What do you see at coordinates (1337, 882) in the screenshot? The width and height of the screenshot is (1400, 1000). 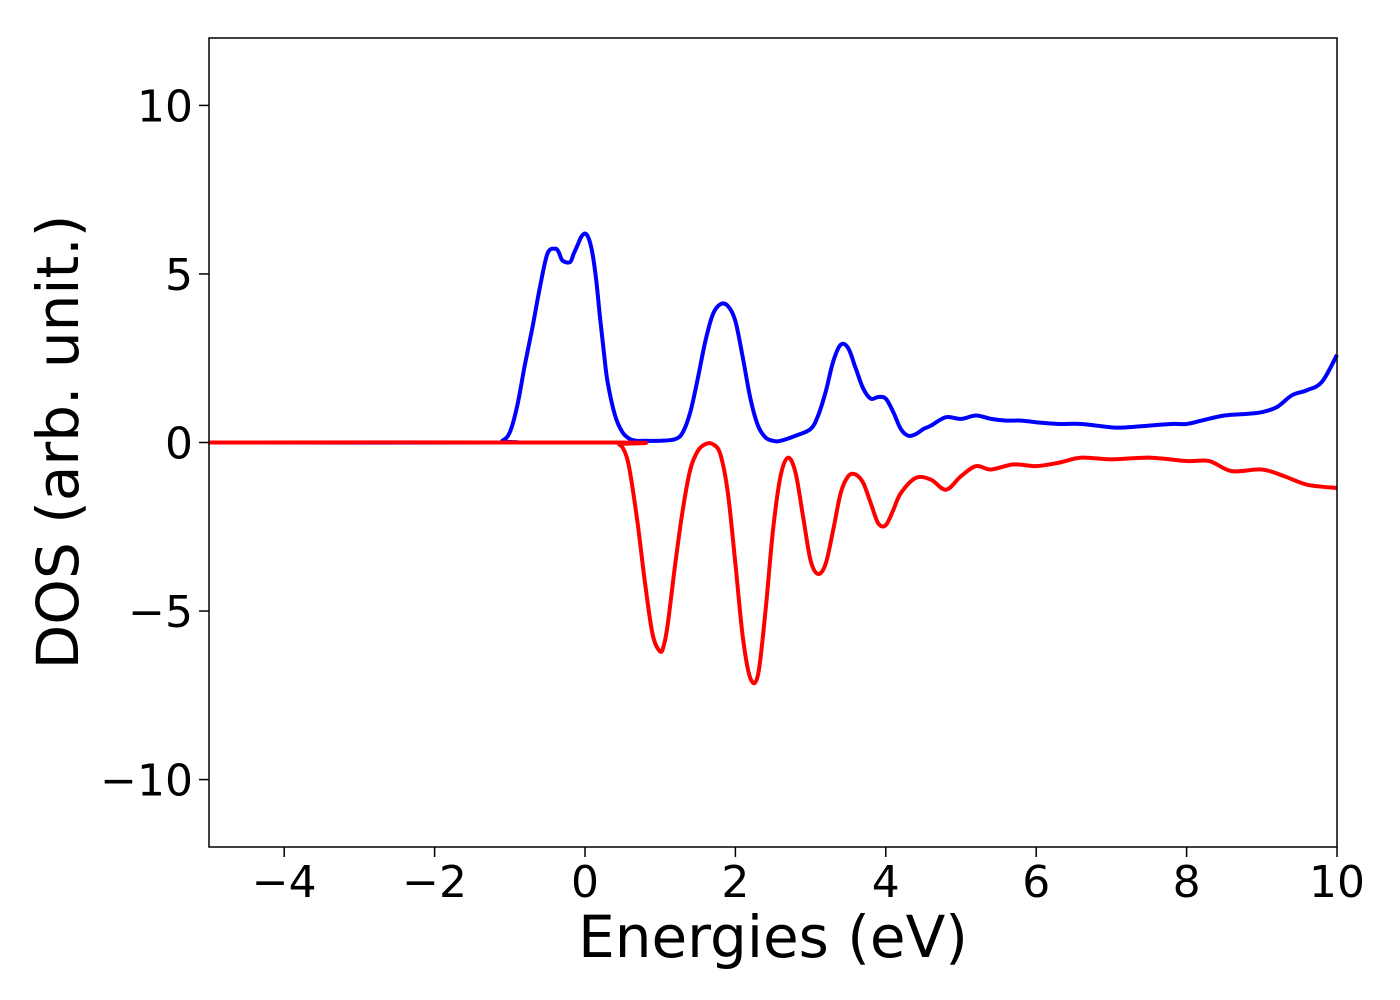 I see `x-tick-label: 10` at bounding box center [1337, 882].